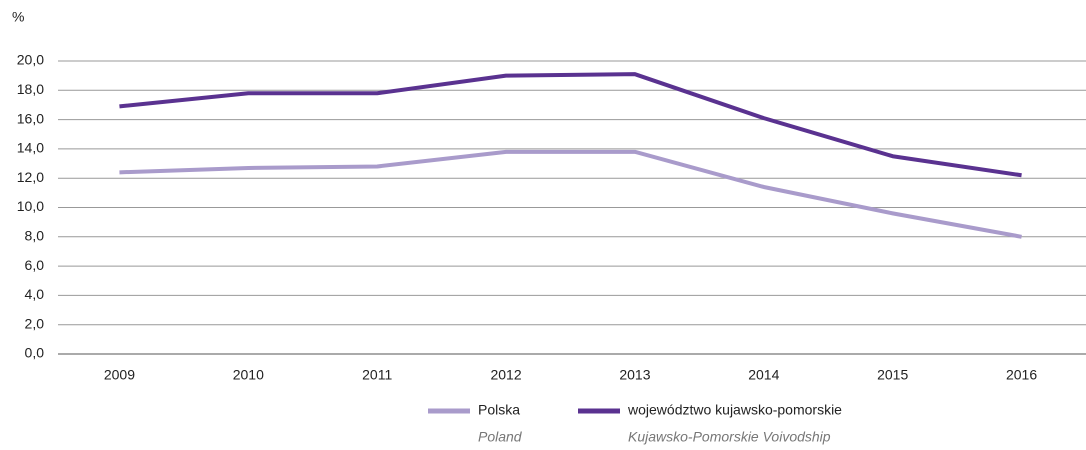 The height and width of the screenshot is (450, 1086). What do you see at coordinates (119, 375) in the screenshot?
I see `x-tick-label: 2009` at bounding box center [119, 375].